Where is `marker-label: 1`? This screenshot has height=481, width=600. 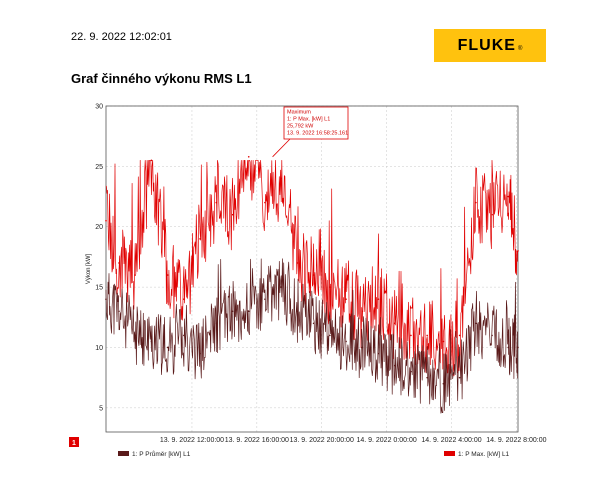 marker-label: 1 is located at coordinates (74, 443).